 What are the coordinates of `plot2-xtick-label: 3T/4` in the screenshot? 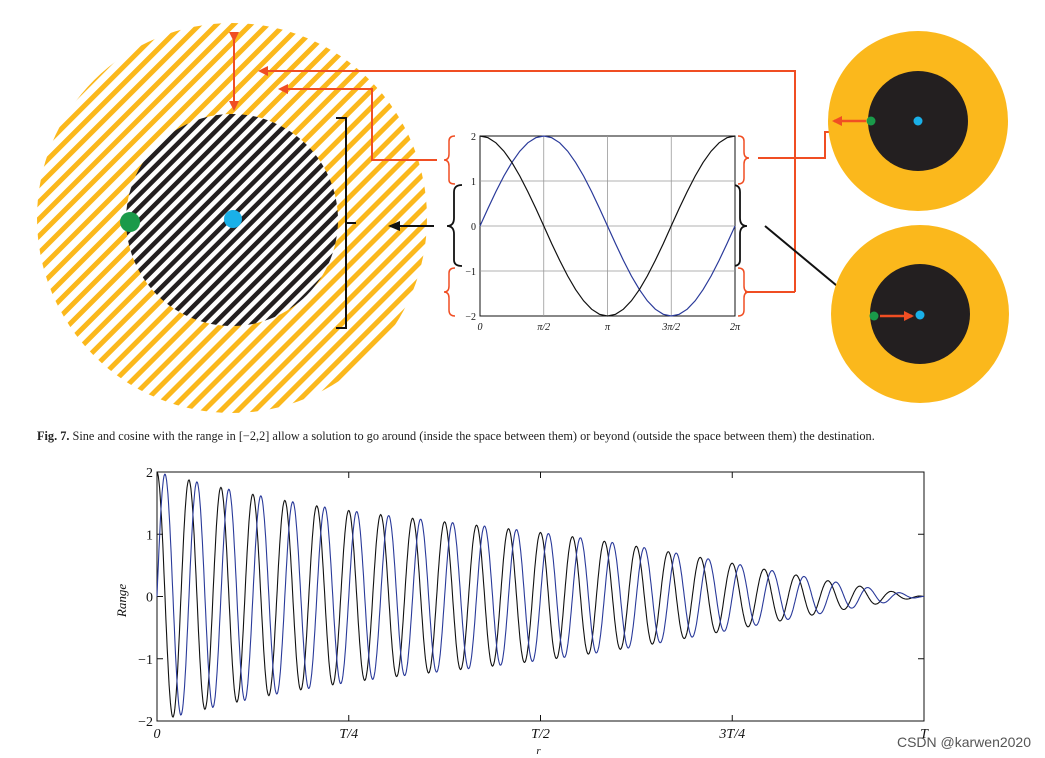 It's located at (731, 734).